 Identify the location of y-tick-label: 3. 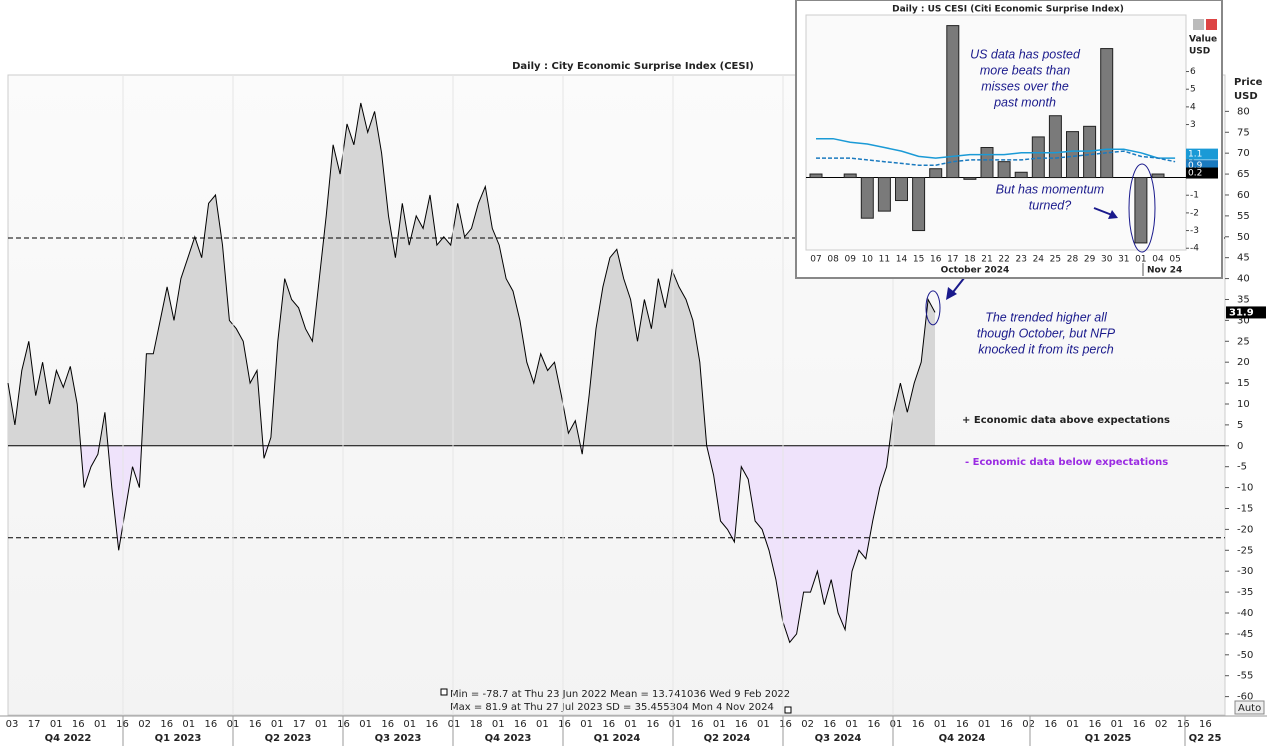
(1193, 125).